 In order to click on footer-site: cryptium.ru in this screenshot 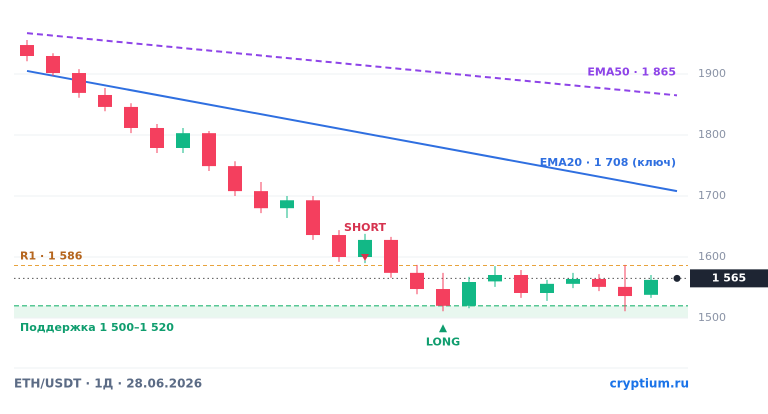, I will do `click(649, 384)`.